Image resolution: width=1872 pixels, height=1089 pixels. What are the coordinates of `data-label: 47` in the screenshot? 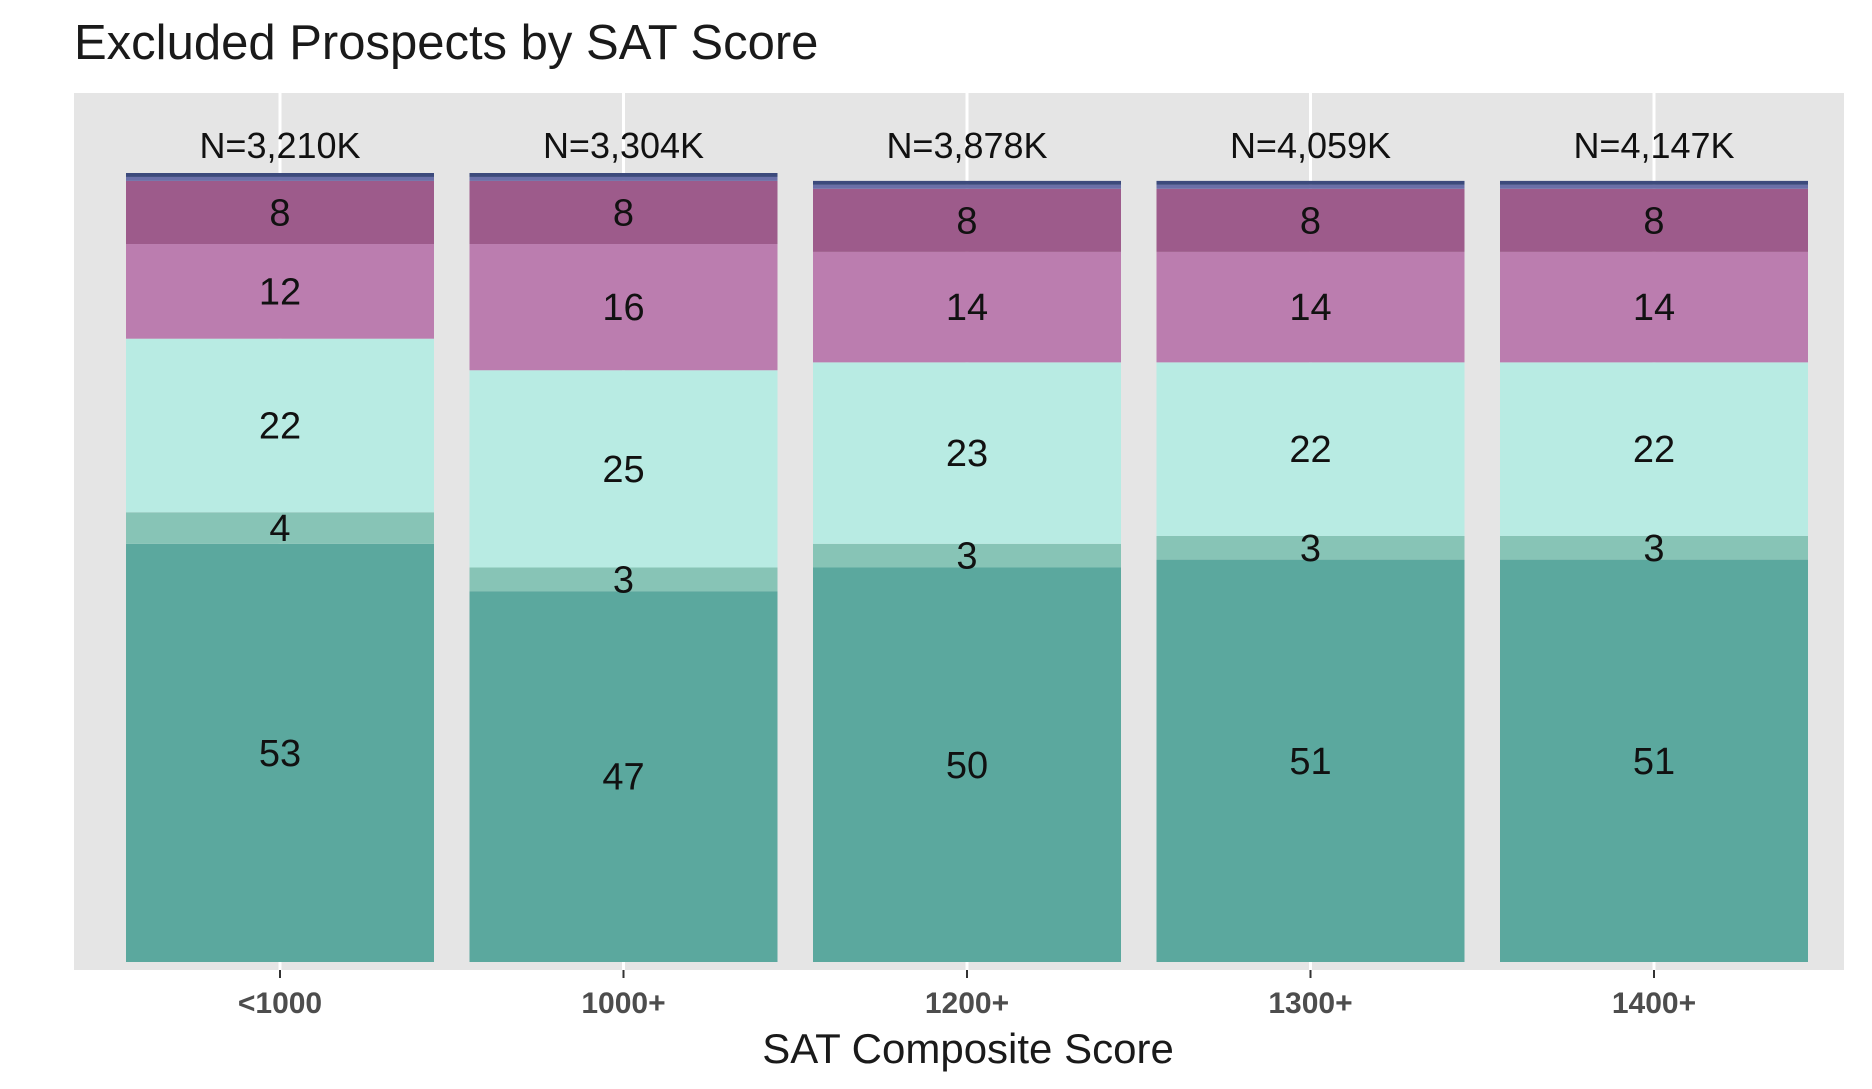 It's located at (623, 778).